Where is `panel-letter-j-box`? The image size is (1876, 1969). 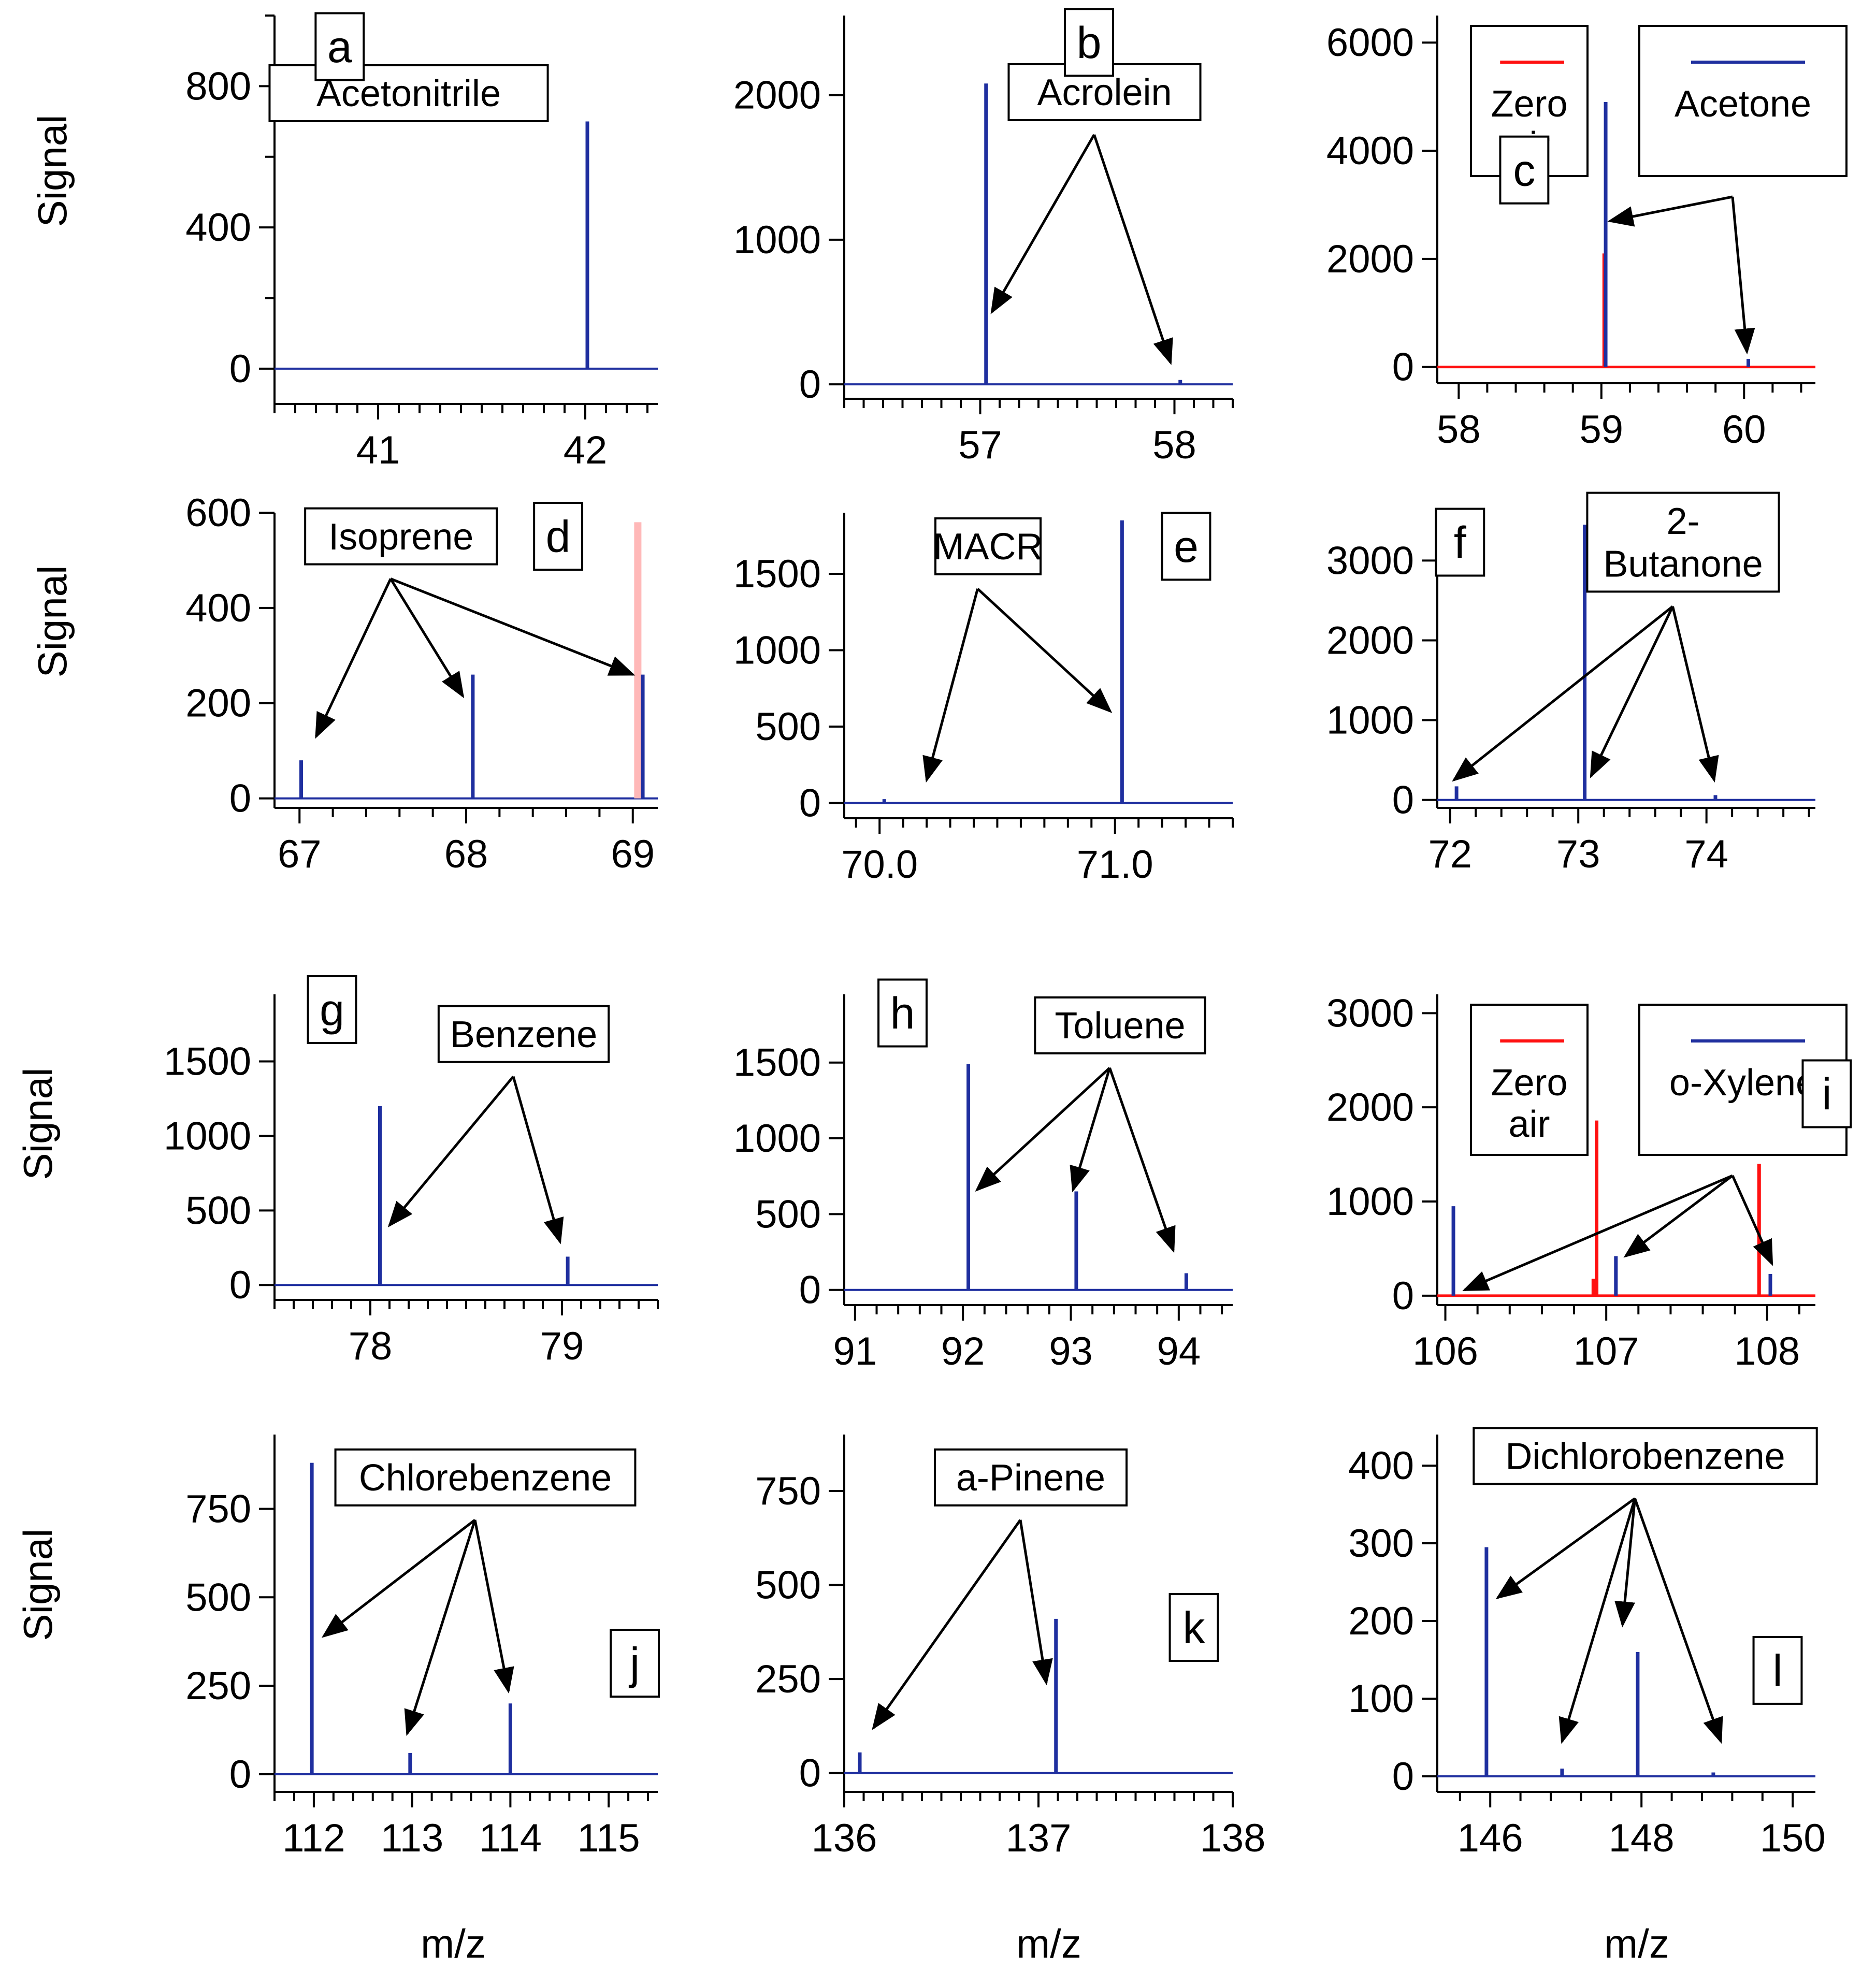
panel-letter-j-box is located at coordinates (635, 1663).